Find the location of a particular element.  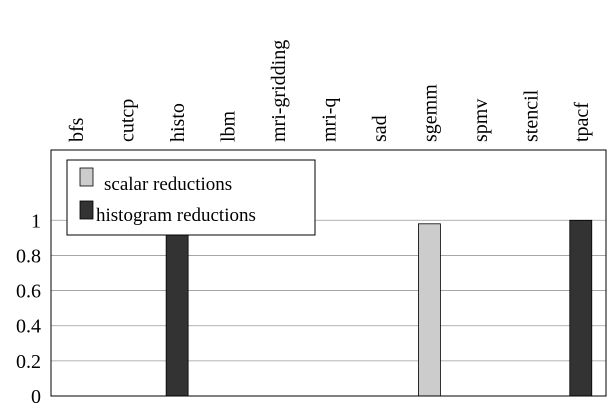

legend: scalar reductions histogram reductions is located at coordinates (191, 197).